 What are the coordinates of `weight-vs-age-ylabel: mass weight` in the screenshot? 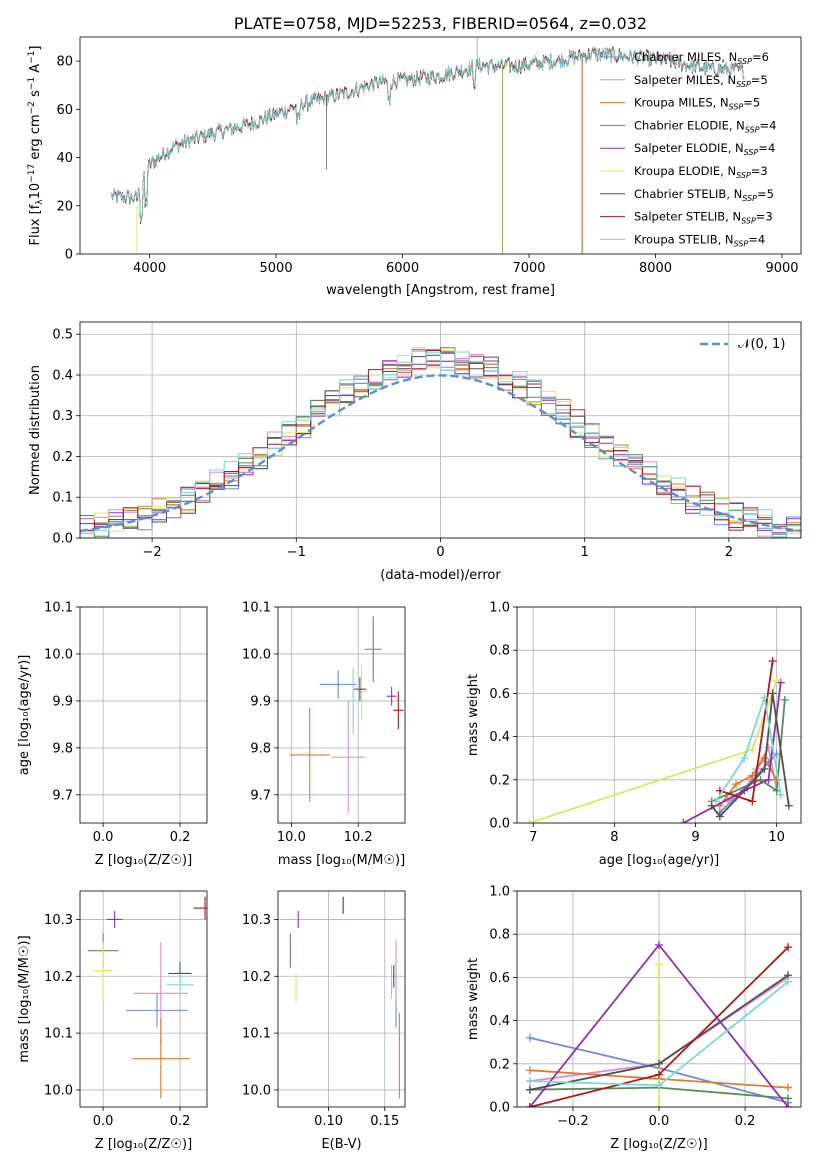 It's located at (473, 715).